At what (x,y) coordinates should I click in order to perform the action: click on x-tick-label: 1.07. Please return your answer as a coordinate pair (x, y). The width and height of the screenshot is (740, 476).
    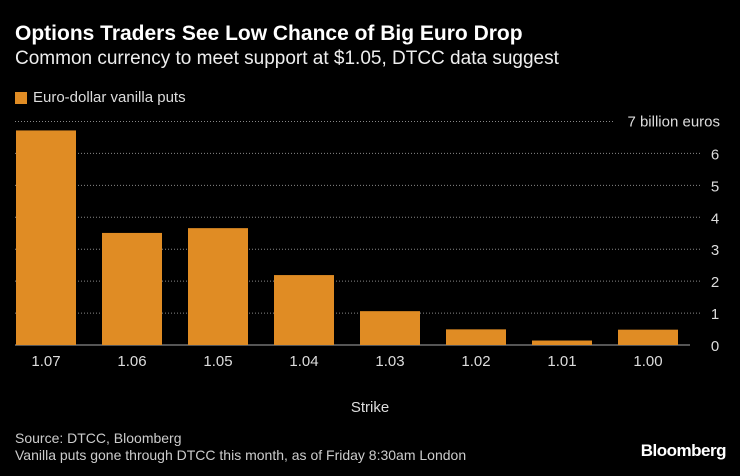
    Looking at the image, I should click on (45, 361).